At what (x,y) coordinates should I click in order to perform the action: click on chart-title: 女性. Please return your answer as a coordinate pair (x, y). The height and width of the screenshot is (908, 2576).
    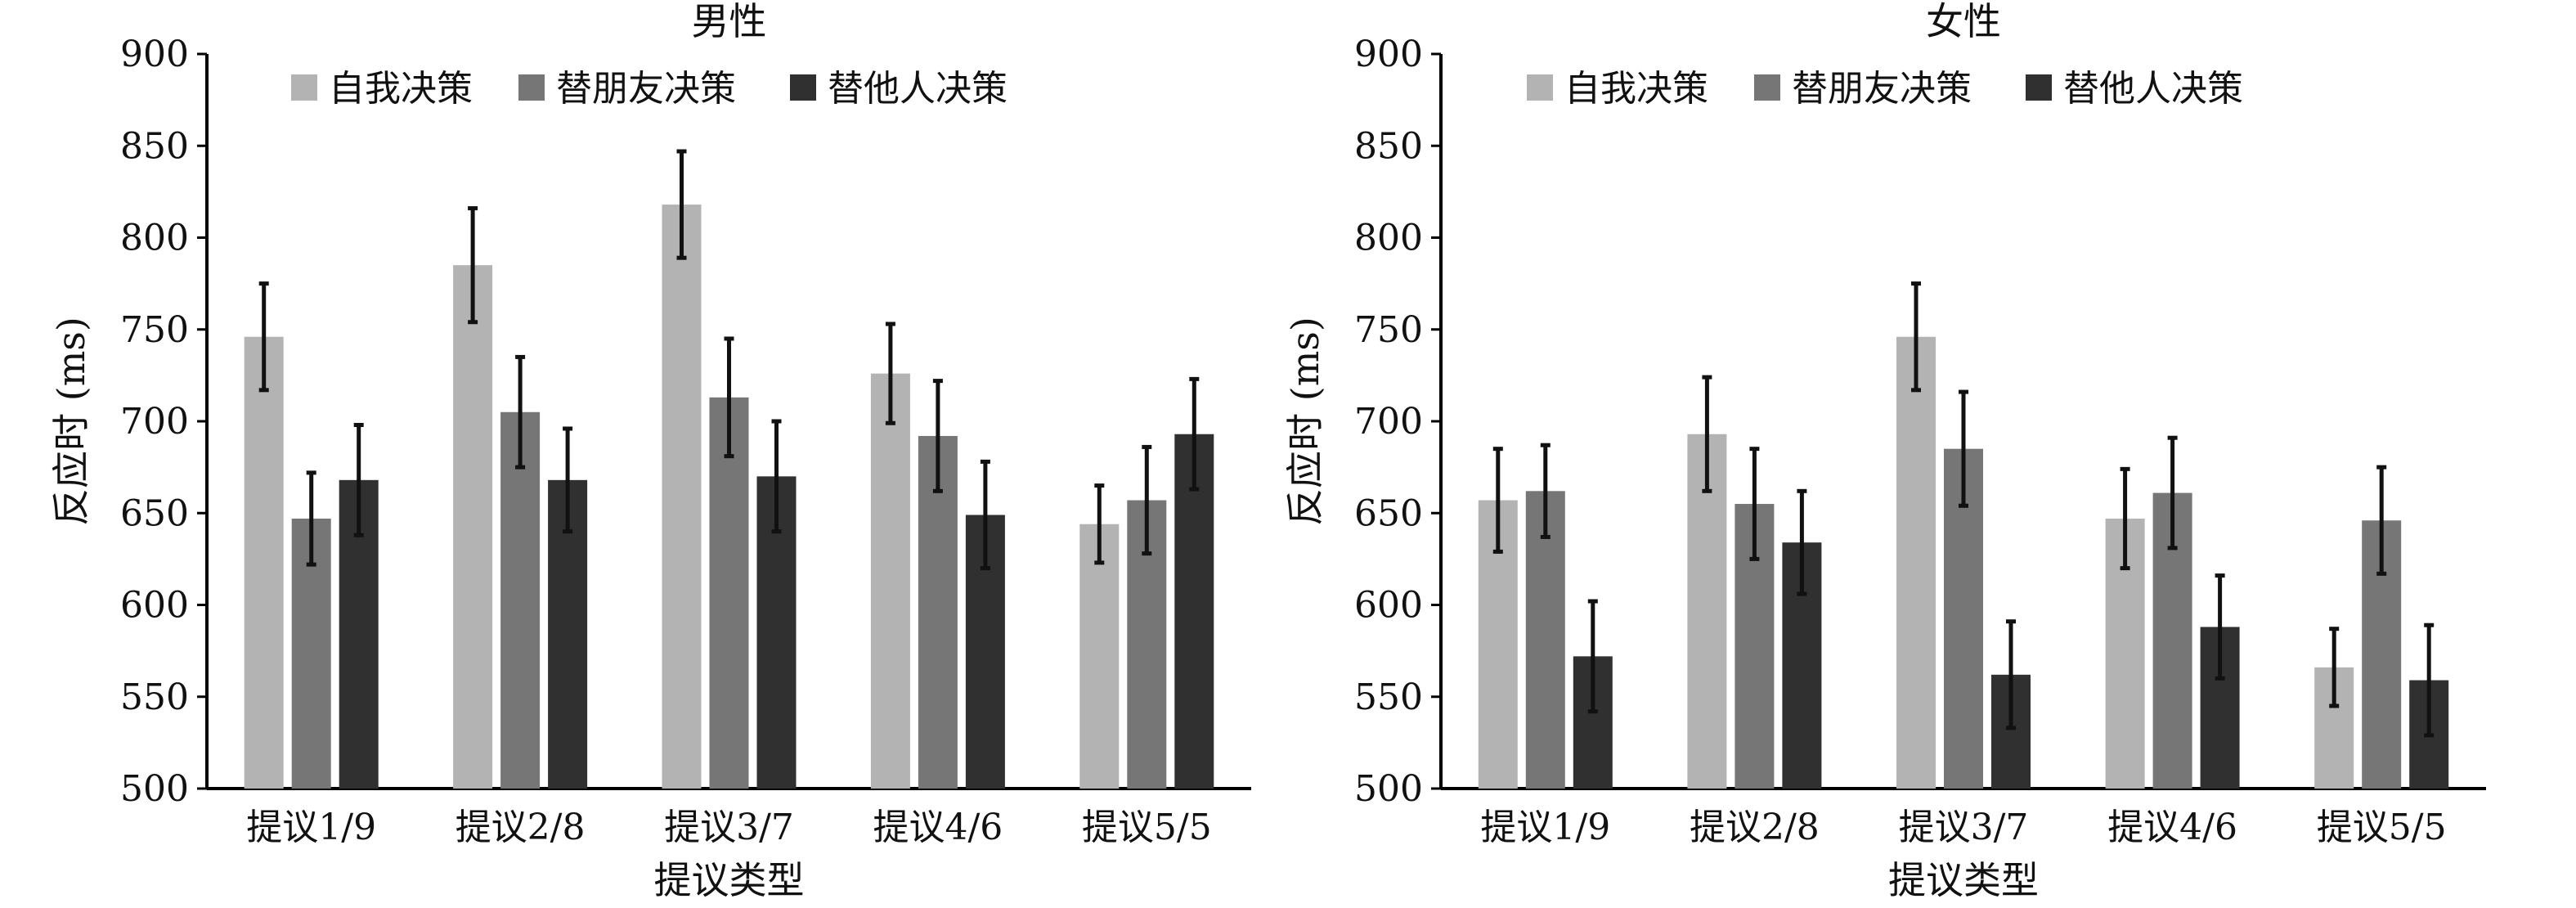
    Looking at the image, I should click on (1964, 21).